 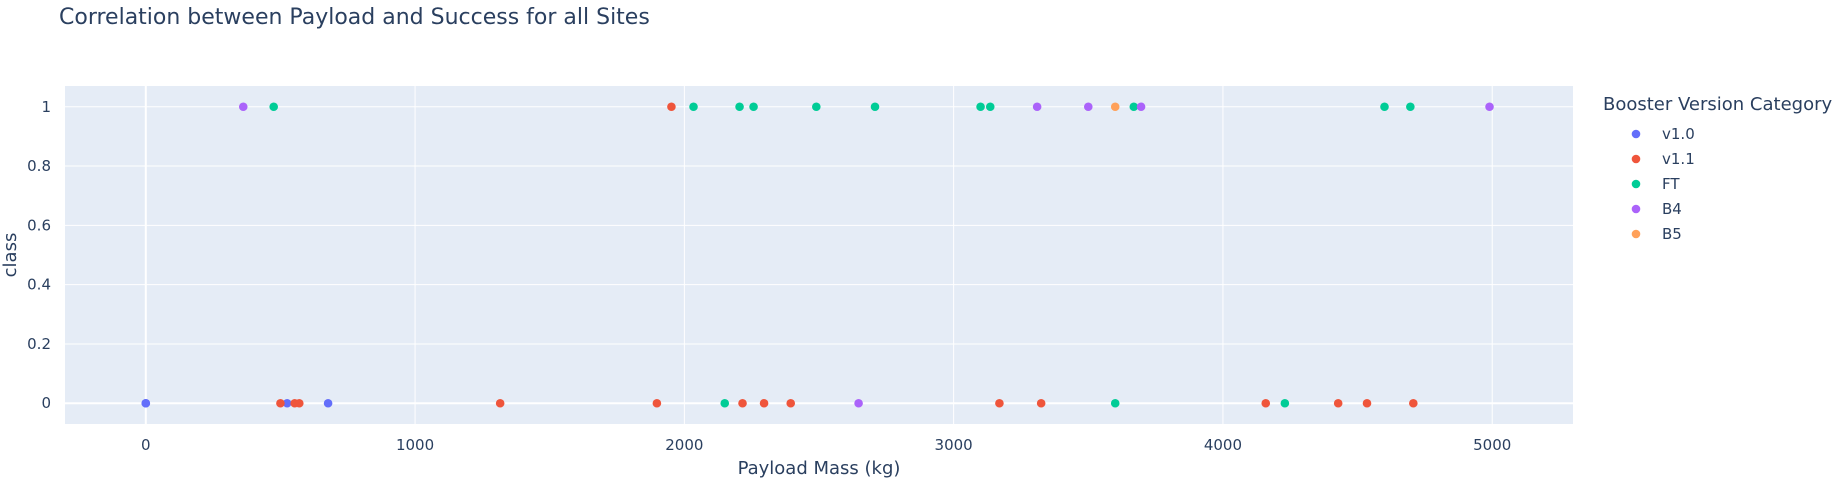 What do you see at coordinates (10, 255) in the screenshot?
I see `y-axis-title: class` at bounding box center [10, 255].